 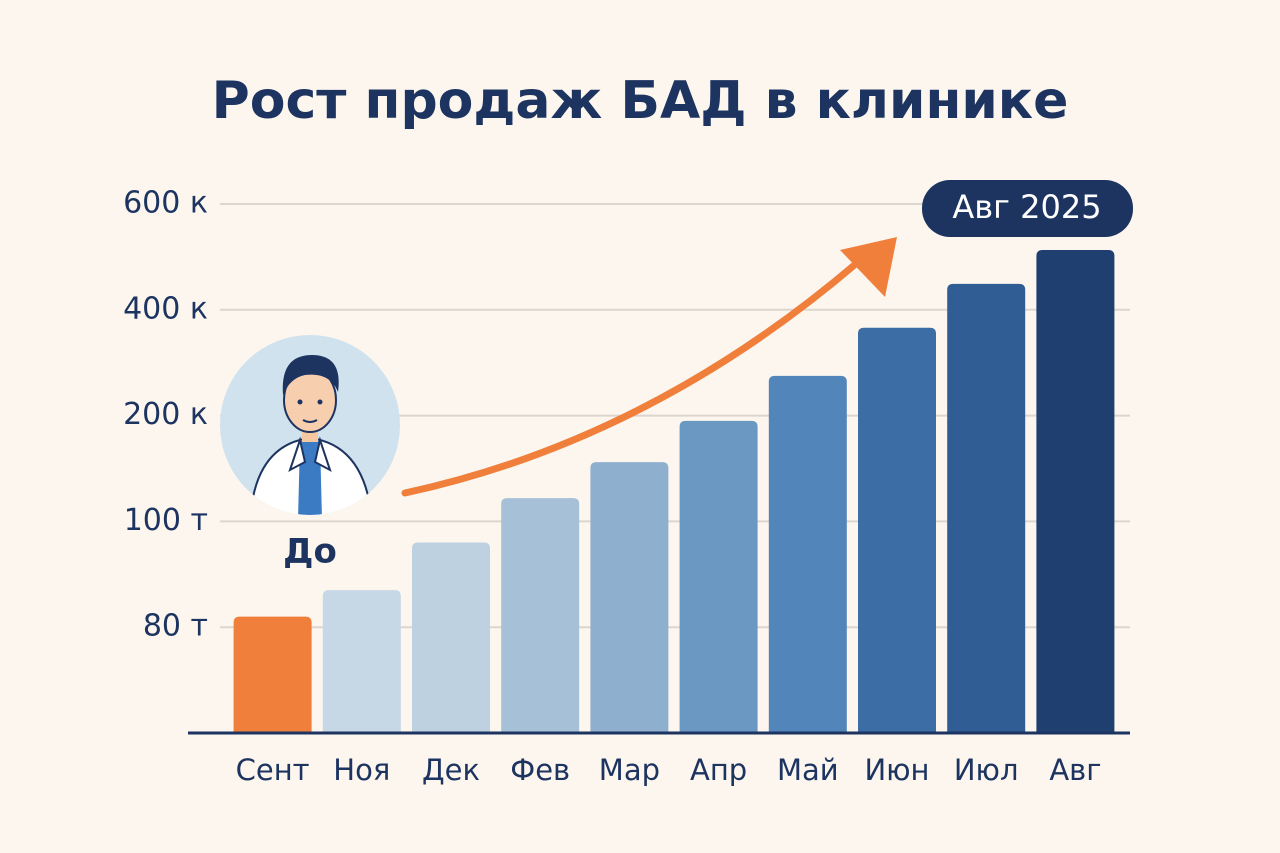 What do you see at coordinates (1075, 770) in the screenshot?
I see `x-tick-label: Авг` at bounding box center [1075, 770].